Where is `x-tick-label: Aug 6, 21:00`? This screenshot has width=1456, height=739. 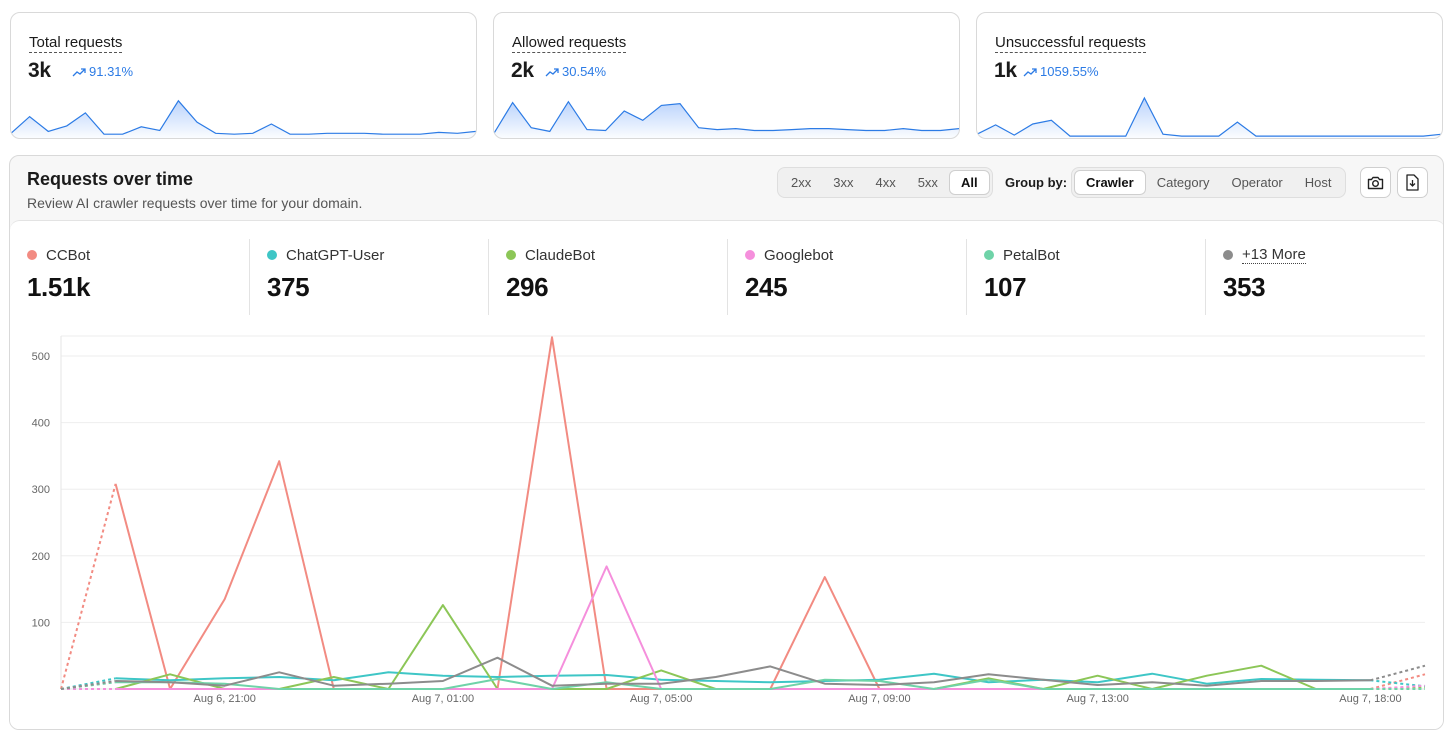
x-tick-label: Aug 6, 21:00 is located at coordinates (224, 699).